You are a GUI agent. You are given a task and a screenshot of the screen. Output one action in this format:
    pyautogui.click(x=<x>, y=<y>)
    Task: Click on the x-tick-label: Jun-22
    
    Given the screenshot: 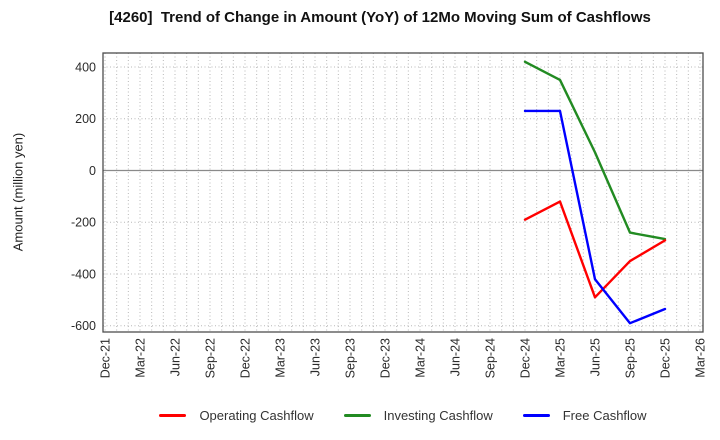 What is the action you would take?
    pyautogui.click(x=175, y=357)
    